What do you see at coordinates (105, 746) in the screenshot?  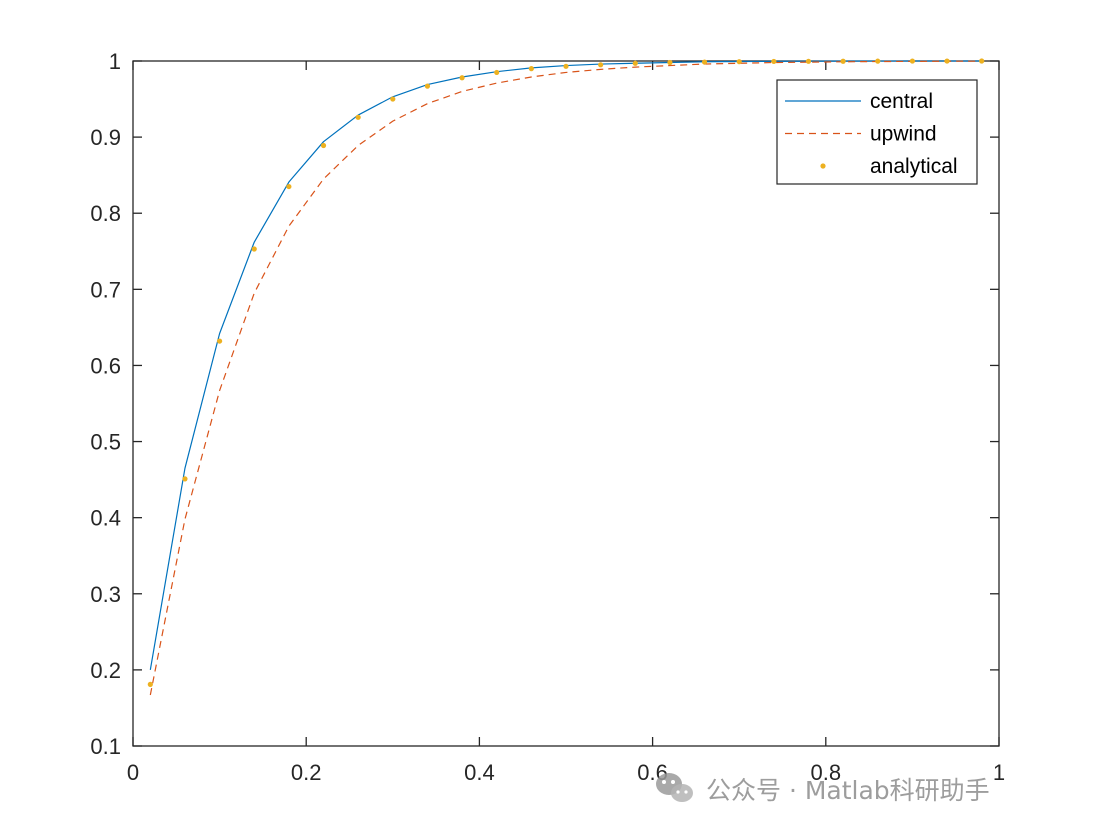 I see `y-tick-label: 0.1` at bounding box center [105, 746].